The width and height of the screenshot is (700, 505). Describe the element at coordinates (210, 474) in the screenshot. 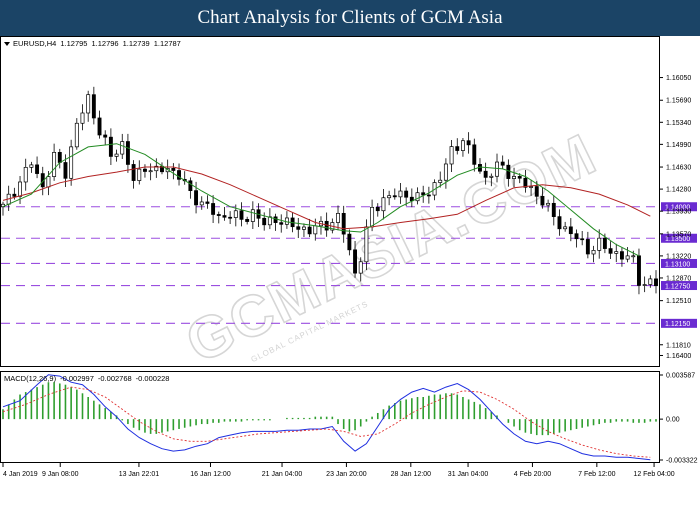

I see `x-tick-label: 16 Jan 12:00` at that location.